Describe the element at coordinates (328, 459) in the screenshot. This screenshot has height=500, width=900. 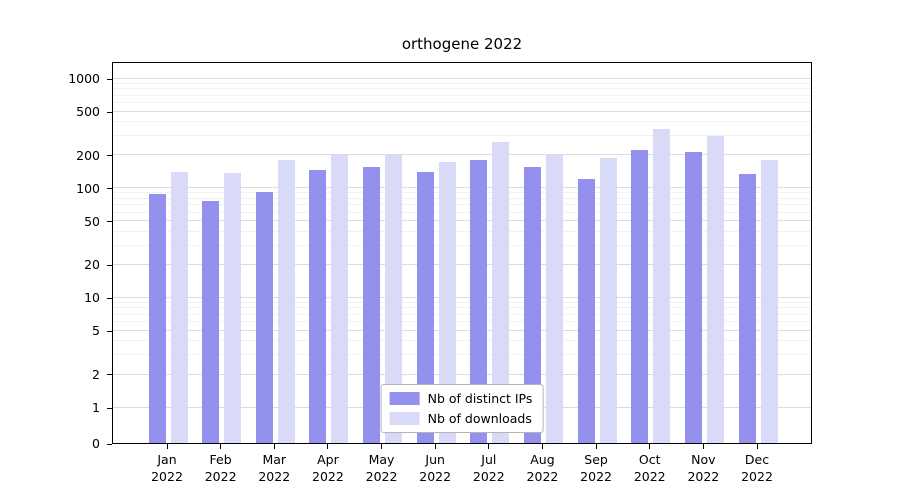
I see `x-tick-month: Apr` at that location.